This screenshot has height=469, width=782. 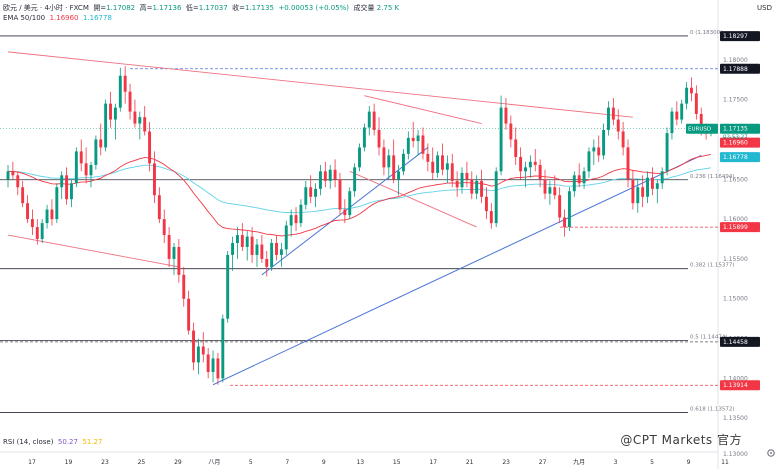 I want to click on x-tick-label: 17, so click(x=32, y=462).